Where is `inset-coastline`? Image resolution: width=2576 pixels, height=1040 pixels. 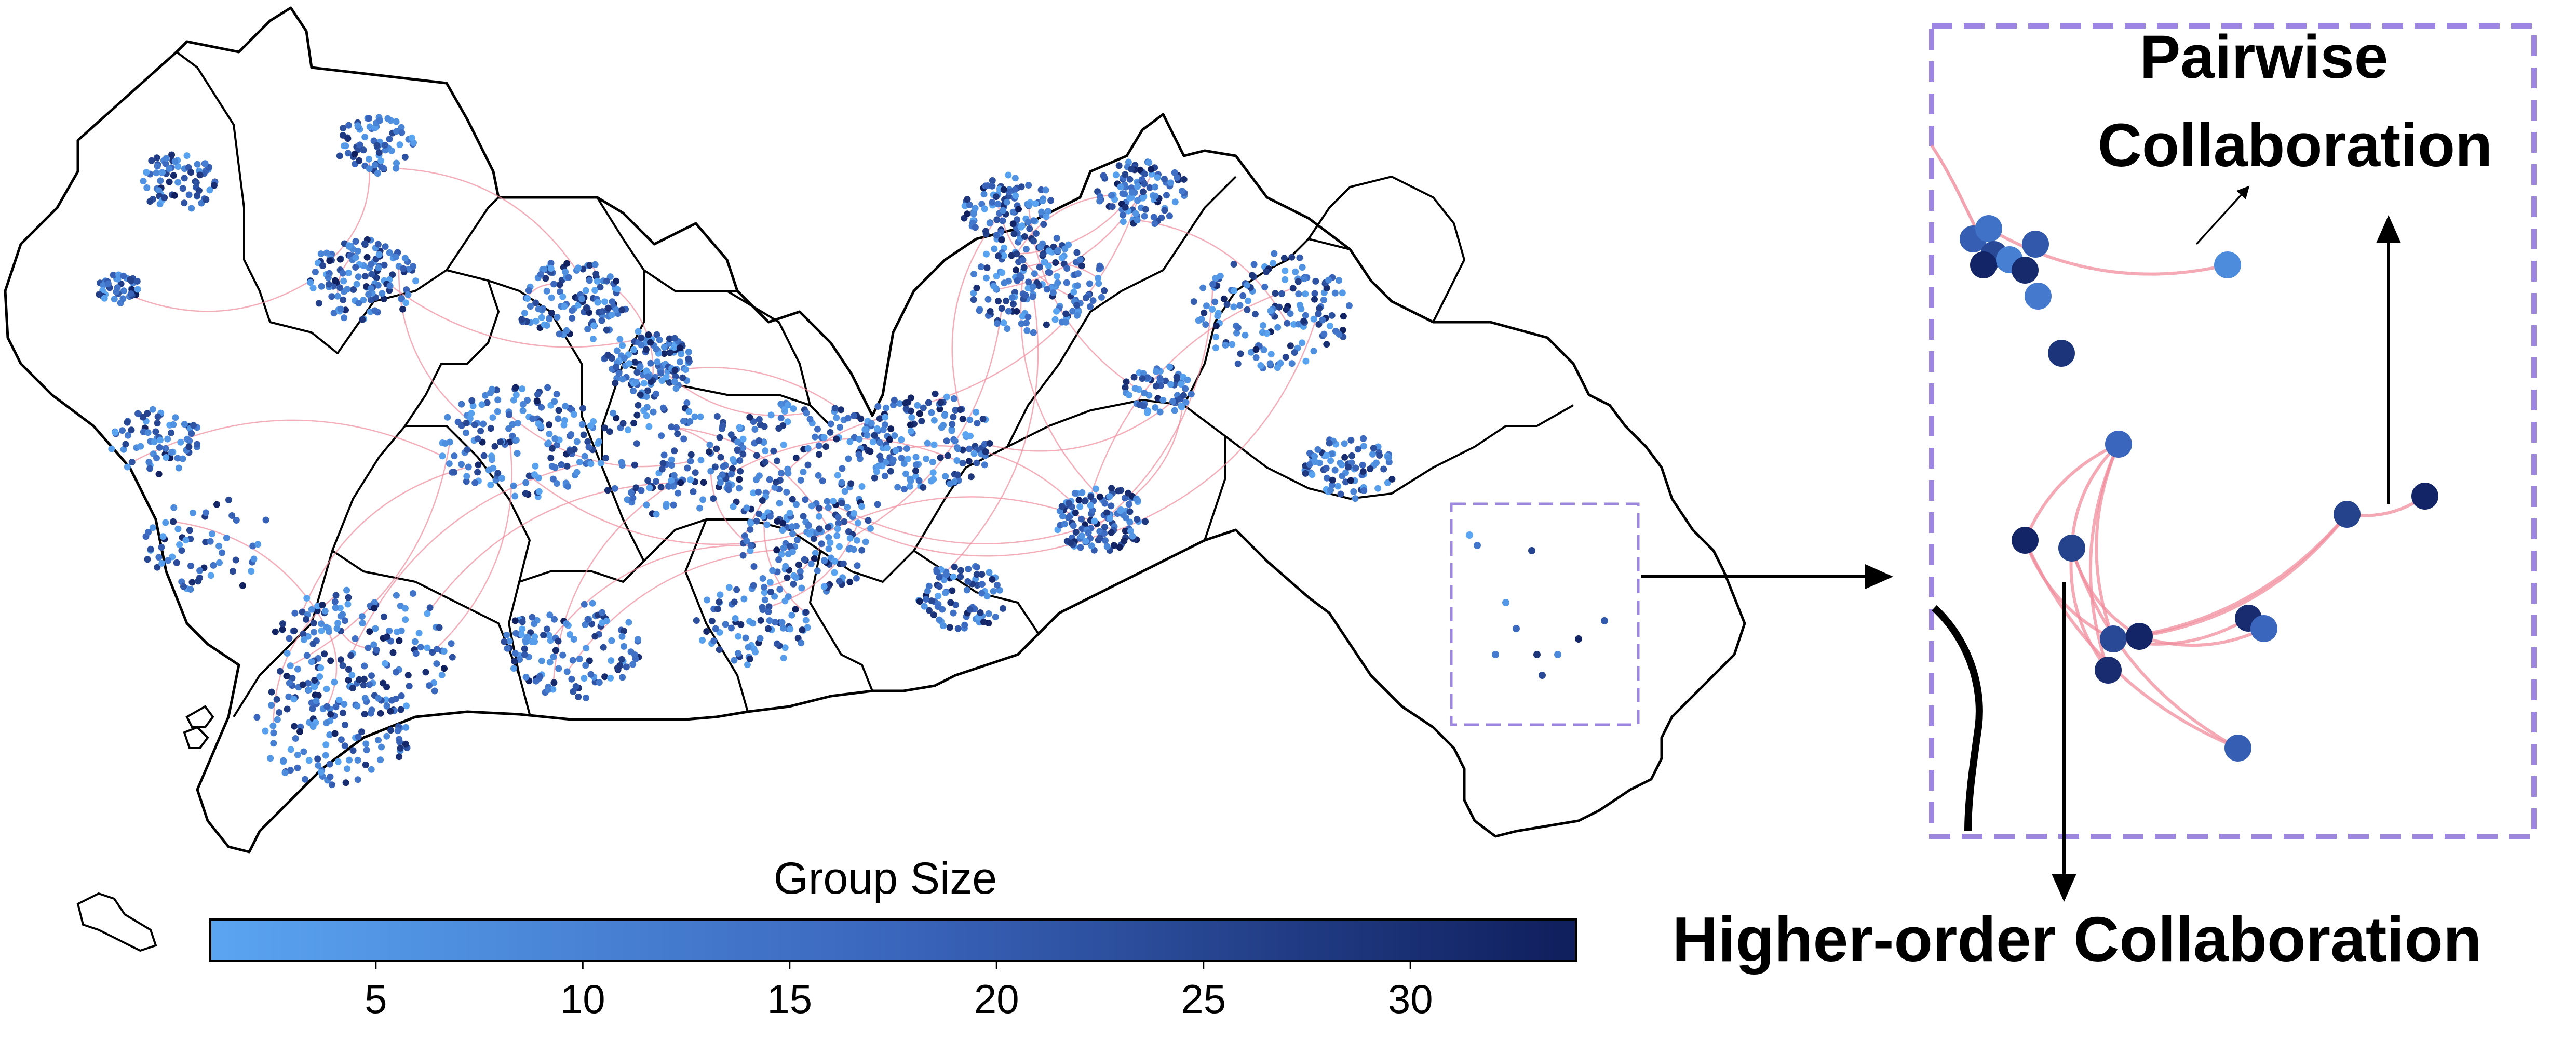
inset-coastline is located at coordinates (1957, 718).